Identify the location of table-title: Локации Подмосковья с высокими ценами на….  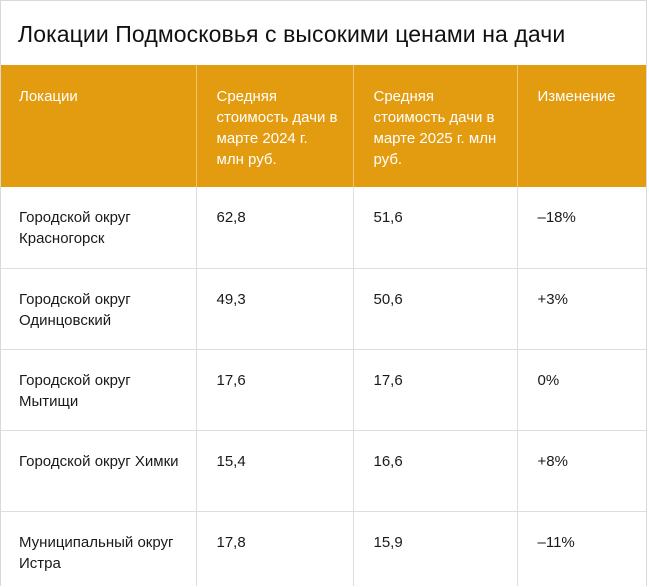
(292, 34).